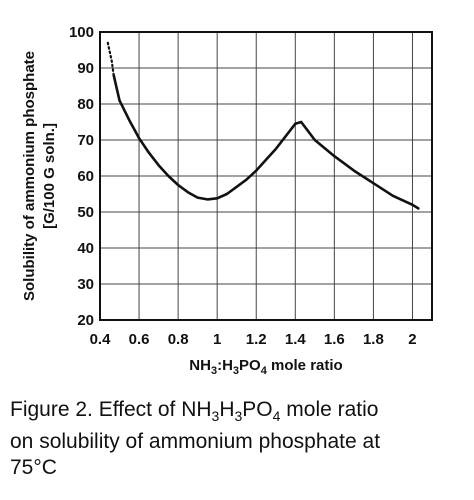  What do you see at coordinates (110, 59) in the screenshot?
I see `series-dotted-segment` at bounding box center [110, 59].